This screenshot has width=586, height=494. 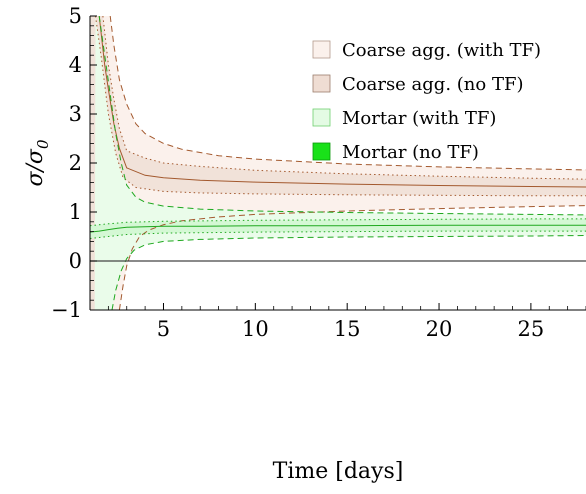 What do you see at coordinates (432, 84) in the screenshot?
I see `legend-label: Coarse agg. (no TF)` at bounding box center [432, 84].